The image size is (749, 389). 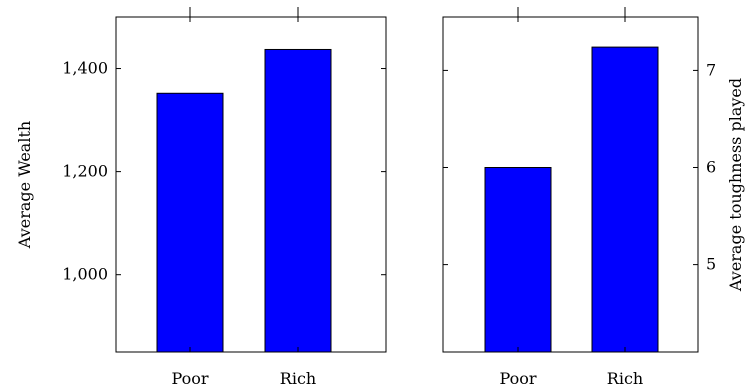 What do you see at coordinates (85, 274) in the screenshot?
I see `y-tick-label: 1,000` at bounding box center [85, 274].